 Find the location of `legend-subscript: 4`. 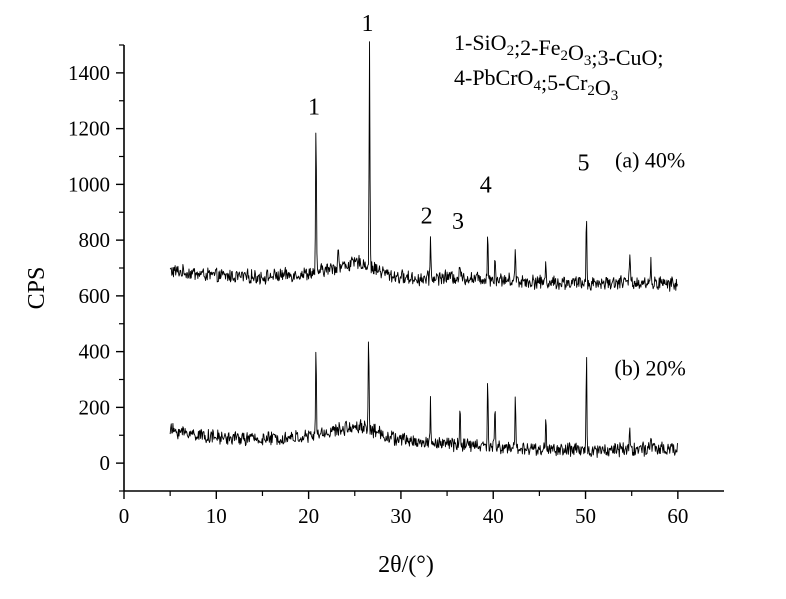

legend-subscript: 4 is located at coordinates (537, 86).